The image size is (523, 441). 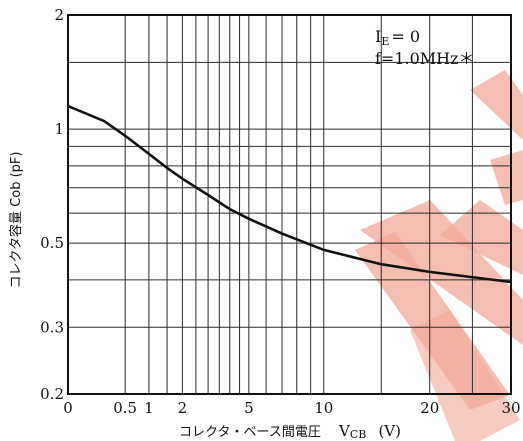 I want to click on x-axis-label-subscript: CB, so click(x=358, y=434).